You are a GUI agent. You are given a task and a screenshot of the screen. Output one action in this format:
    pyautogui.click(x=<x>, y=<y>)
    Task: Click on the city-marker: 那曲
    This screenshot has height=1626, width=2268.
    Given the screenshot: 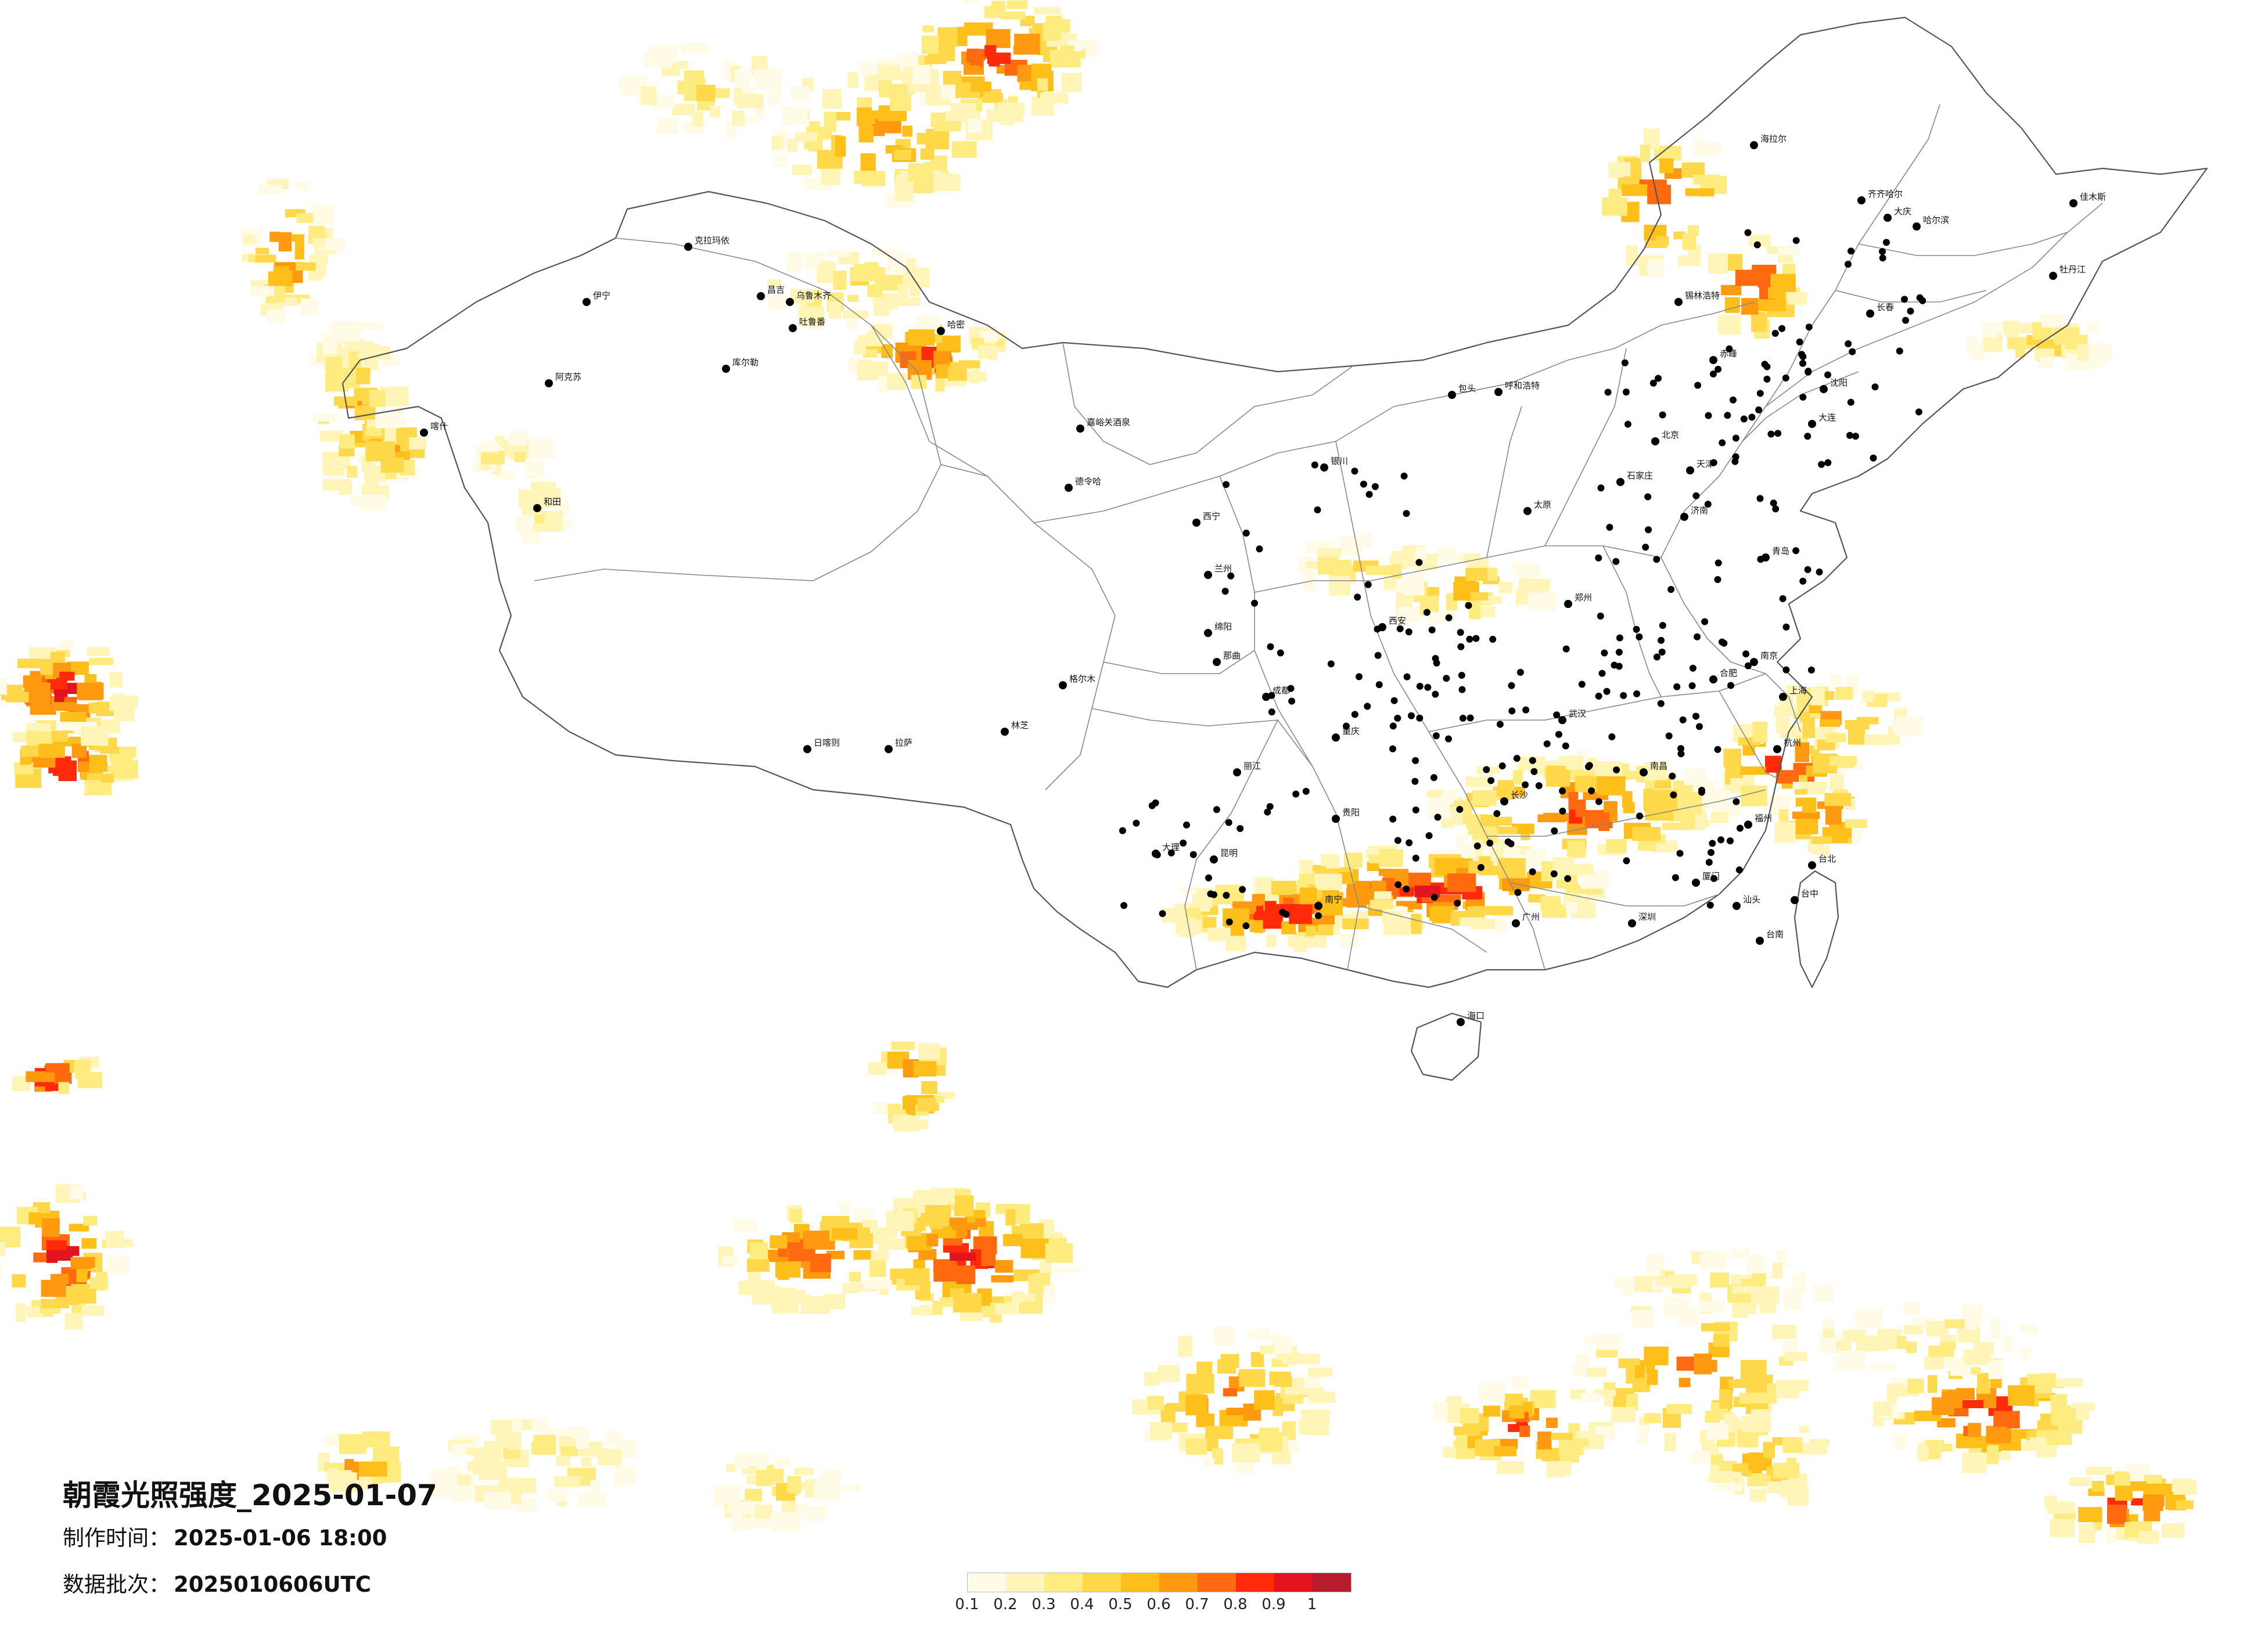 What is the action you would take?
    pyautogui.click(x=1227, y=658)
    